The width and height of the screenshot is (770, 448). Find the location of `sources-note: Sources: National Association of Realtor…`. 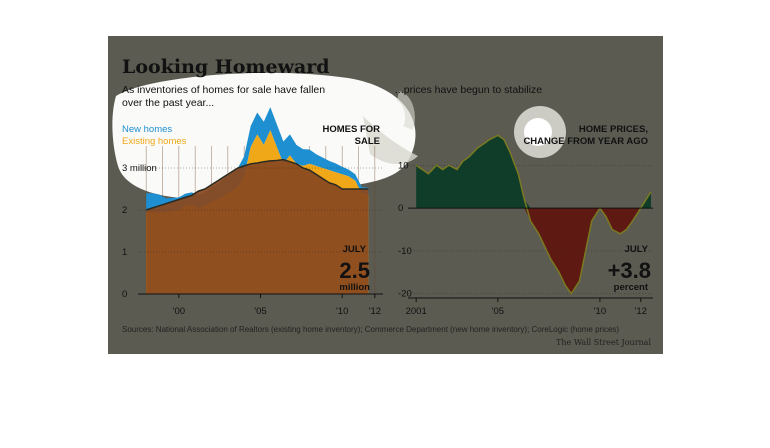

sources-note: Sources: National Association of Realtor… is located at coordinates (370, 329).